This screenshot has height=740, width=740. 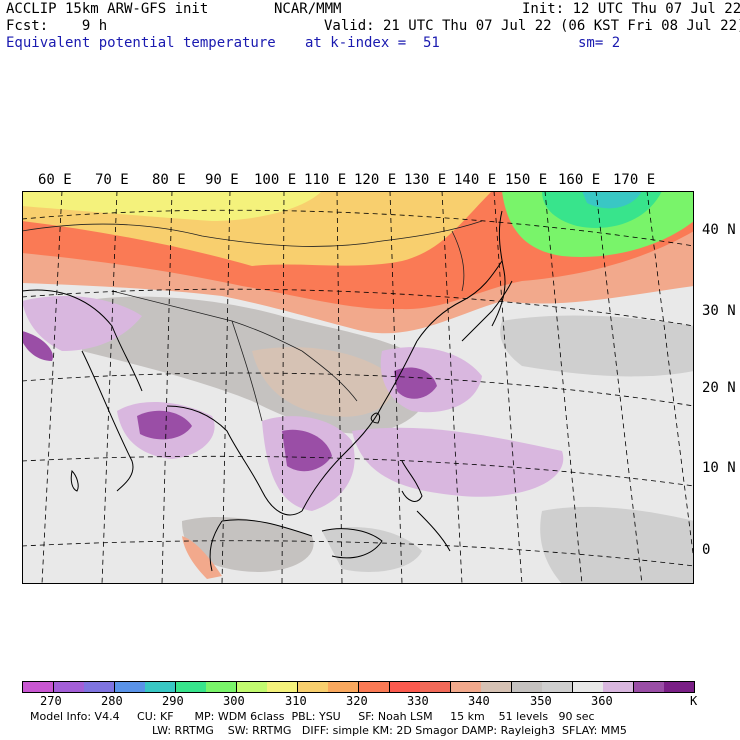 I want to click on colorbar-label: 280, so click(x=112, y=701).